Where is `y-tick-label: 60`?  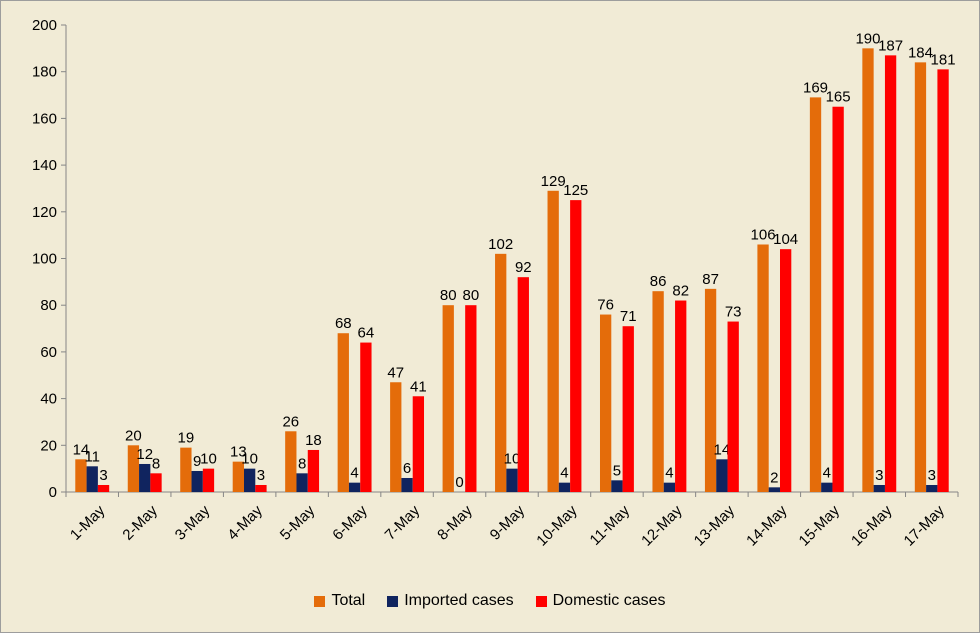 y-tick-label: 60 is located at coordinates (48, 352).